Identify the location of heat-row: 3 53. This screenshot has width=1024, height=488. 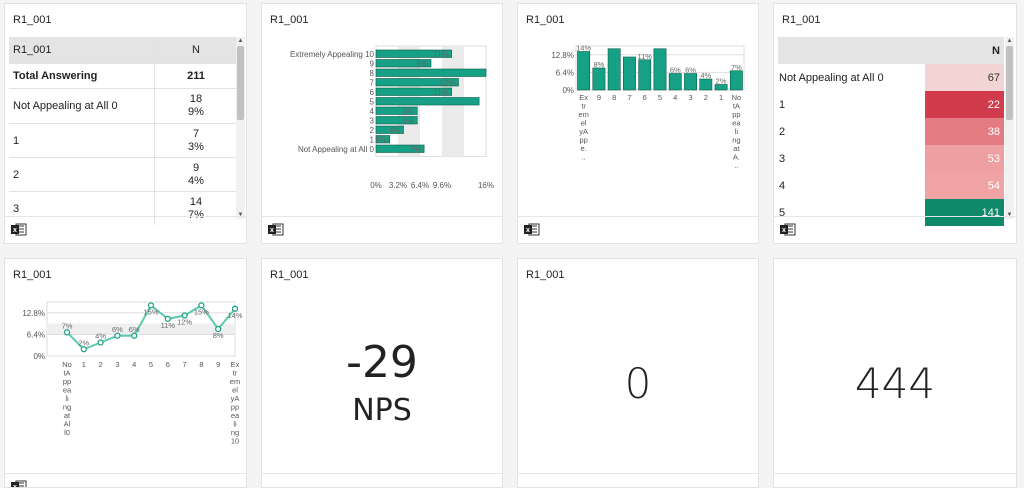
(891, 158).